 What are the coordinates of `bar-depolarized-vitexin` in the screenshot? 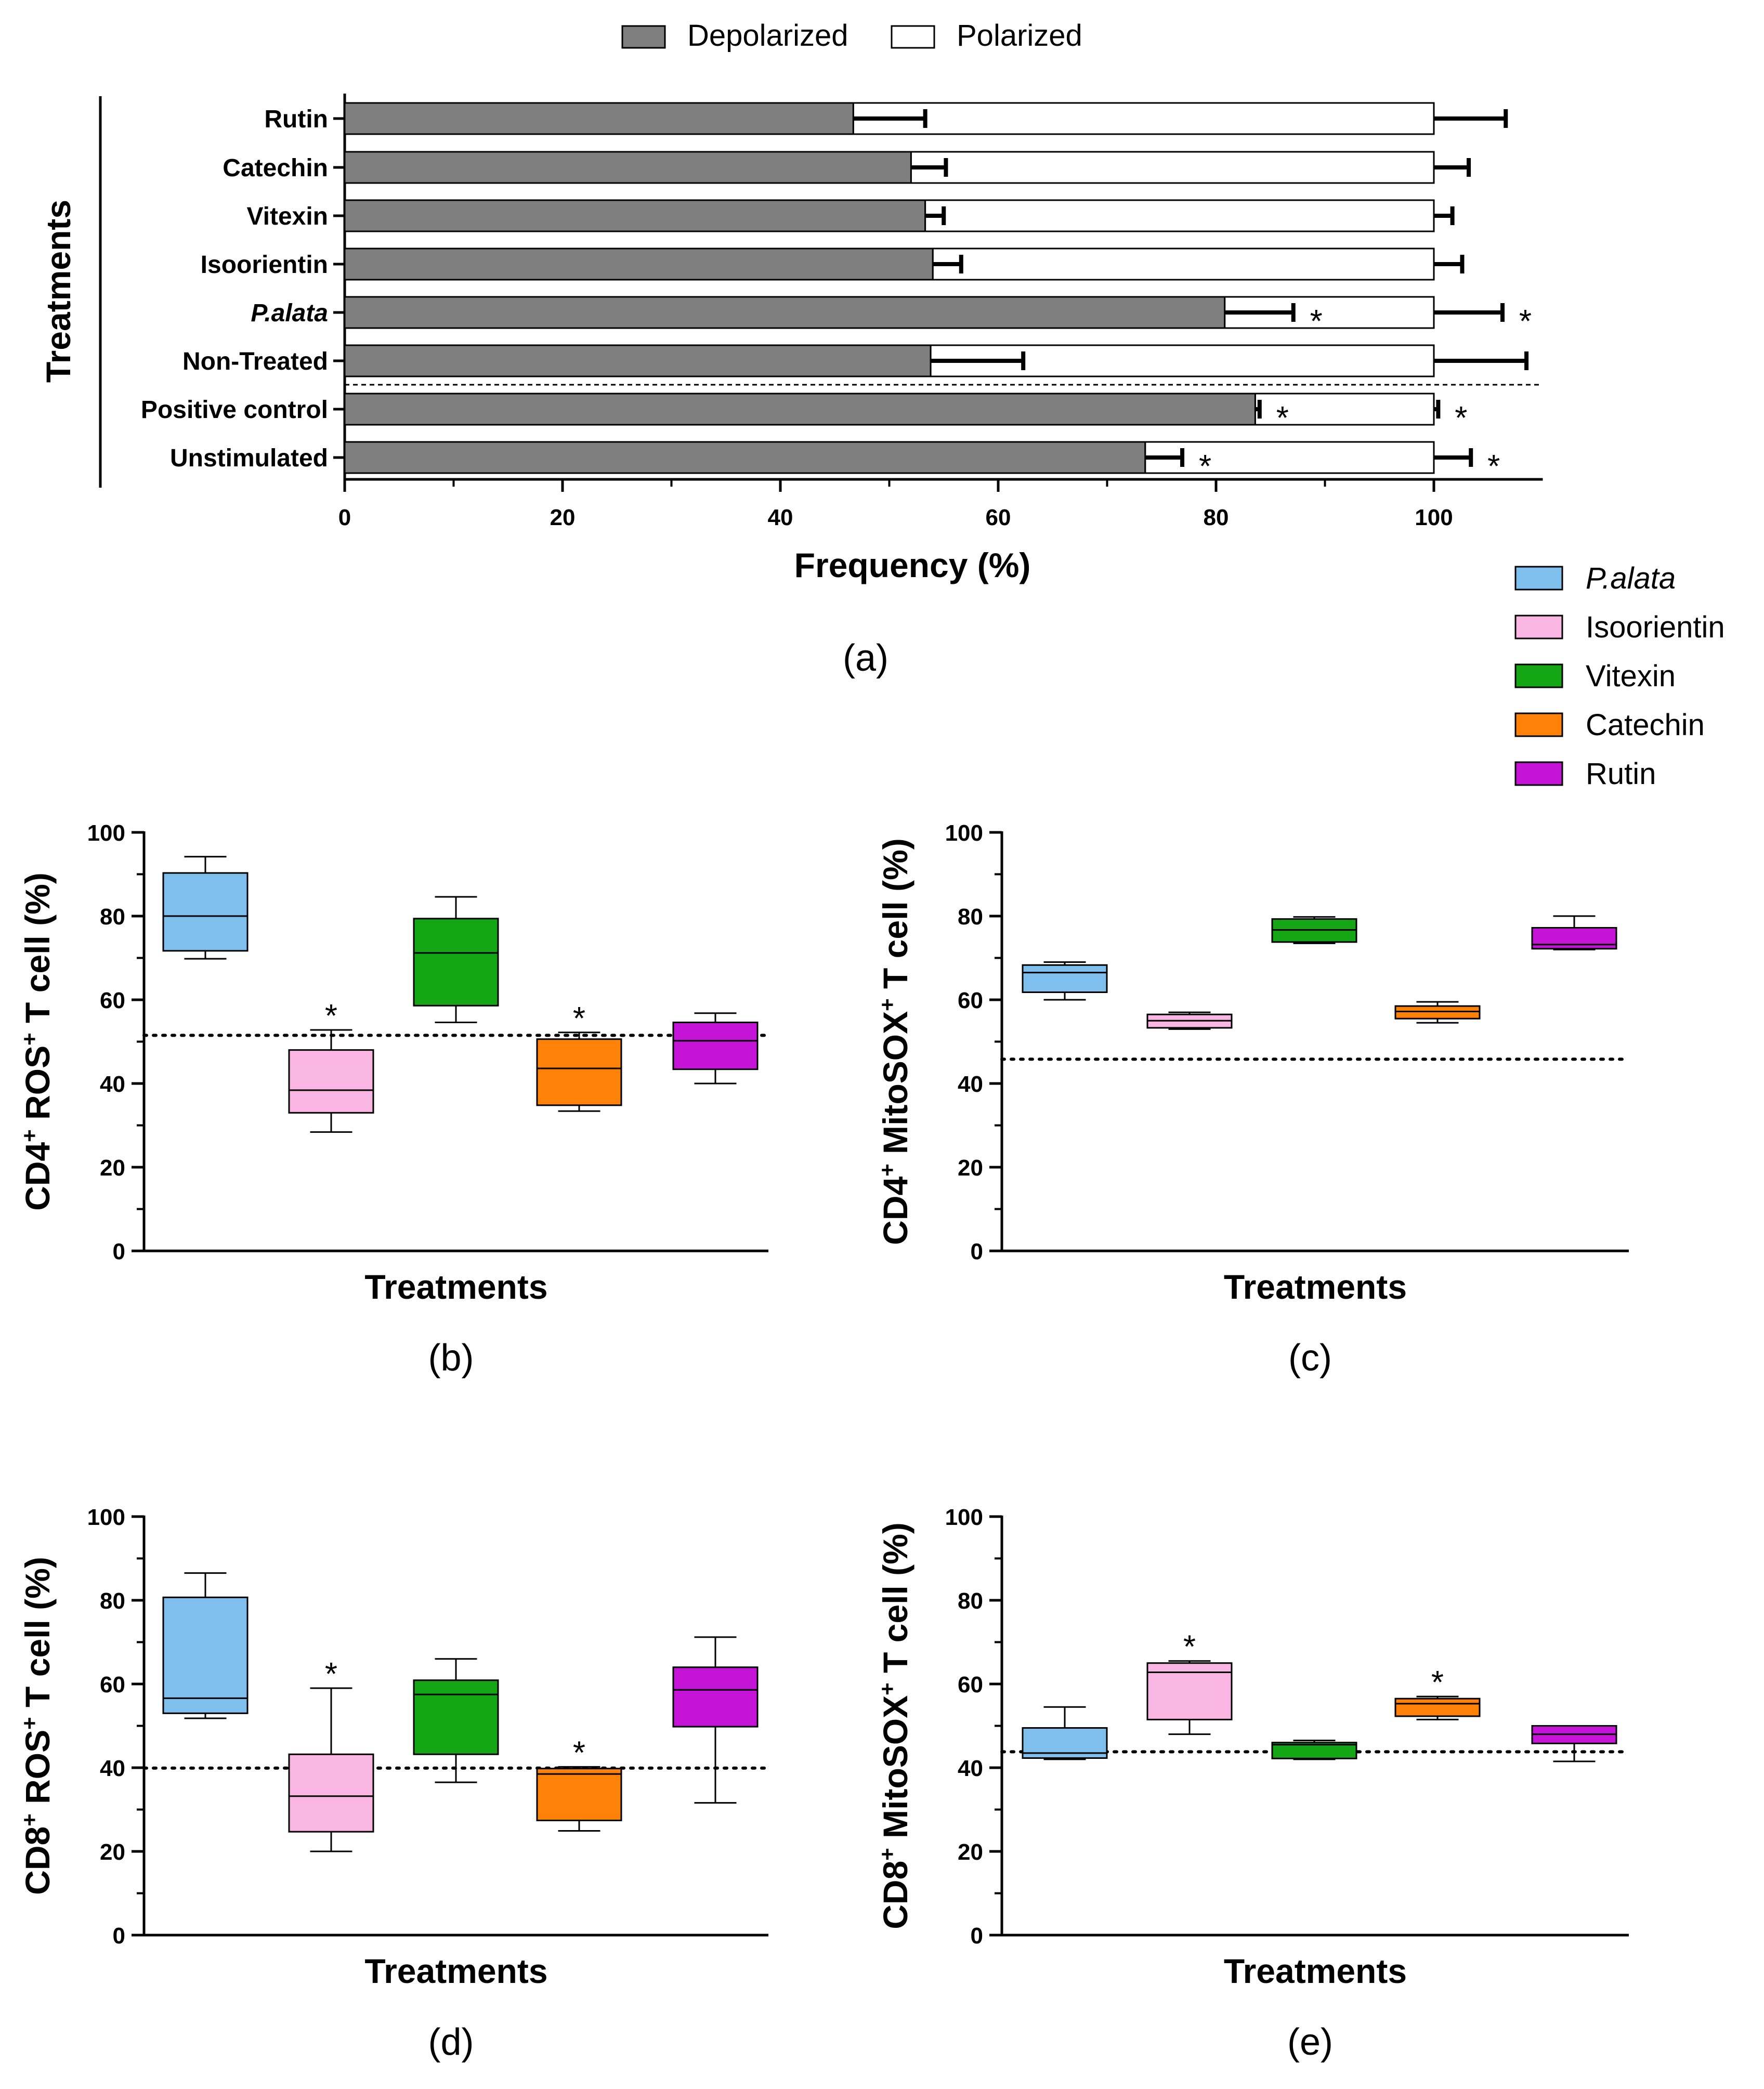 It's located at (635, 215).